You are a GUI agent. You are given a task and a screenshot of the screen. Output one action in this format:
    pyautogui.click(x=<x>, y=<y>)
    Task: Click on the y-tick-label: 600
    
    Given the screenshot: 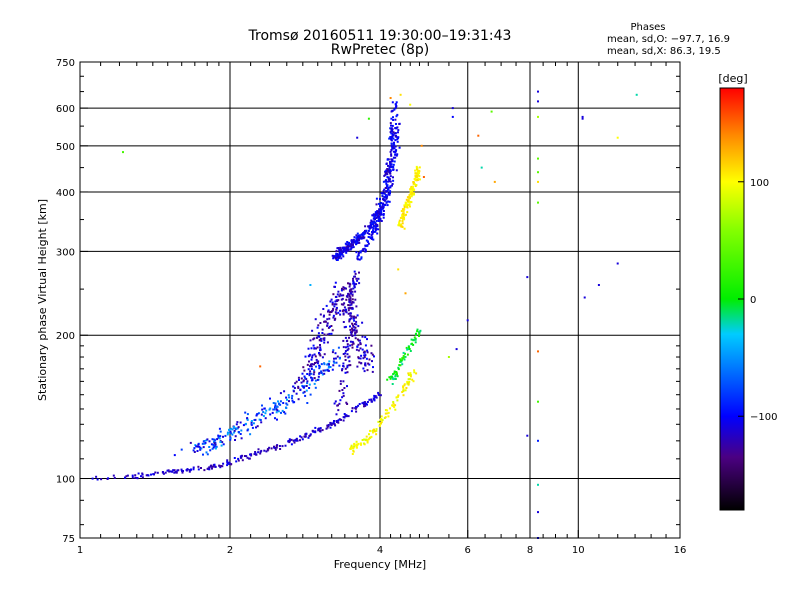 What is the action you would take?
    pyautogui.click(x=65, y=109)
    